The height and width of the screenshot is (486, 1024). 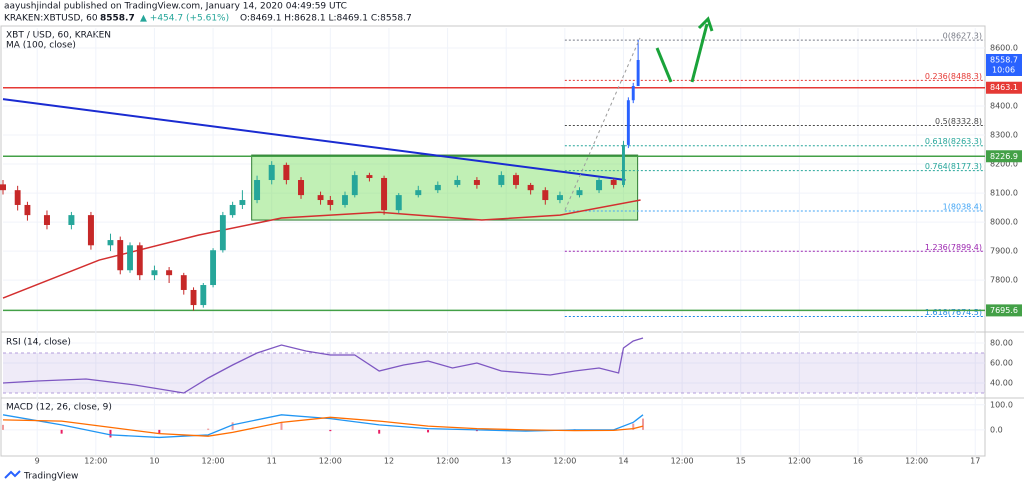 I want to click on moving-average, so click(x=321, y=249).